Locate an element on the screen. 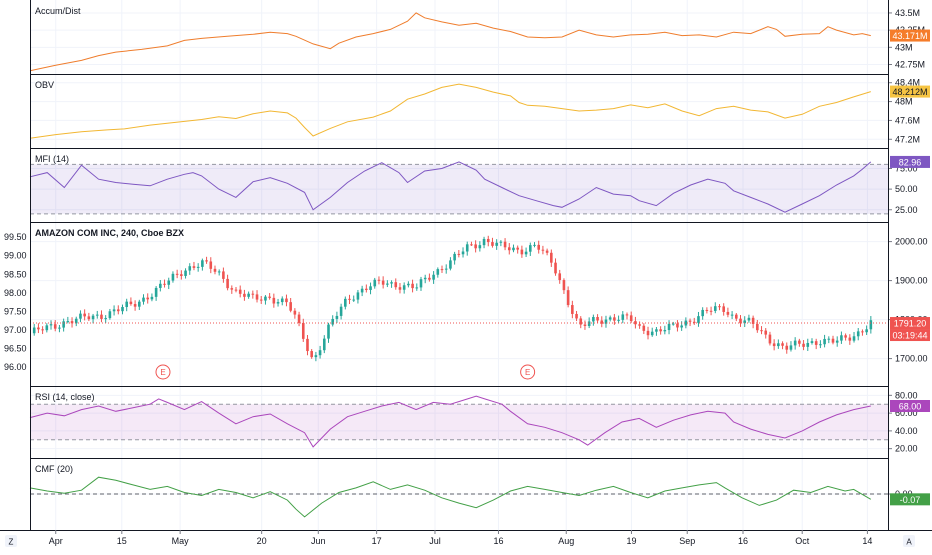  time-tick-label: Apr is located at coordinates (56, 541).